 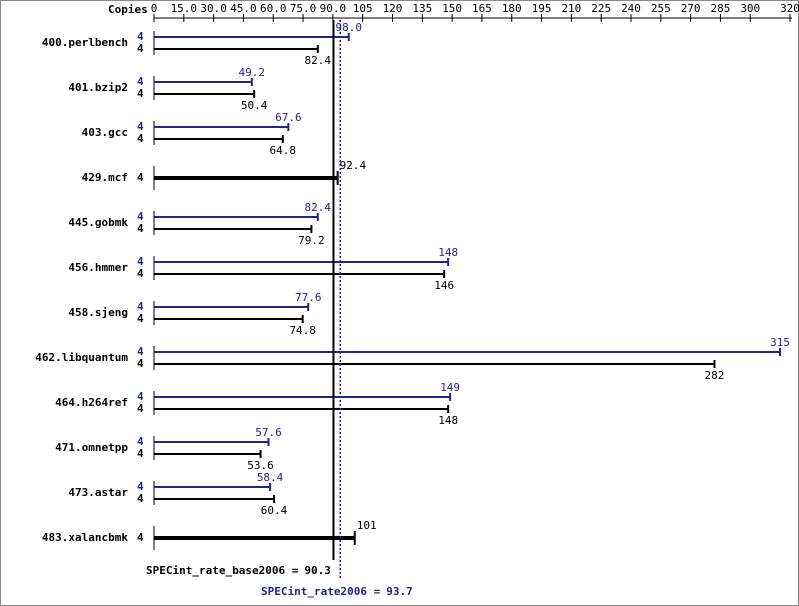 What do you see at coordinates (452, 8) in the screenshot?
I see `x-tick-label: 150` at bounding box center [452, 8].